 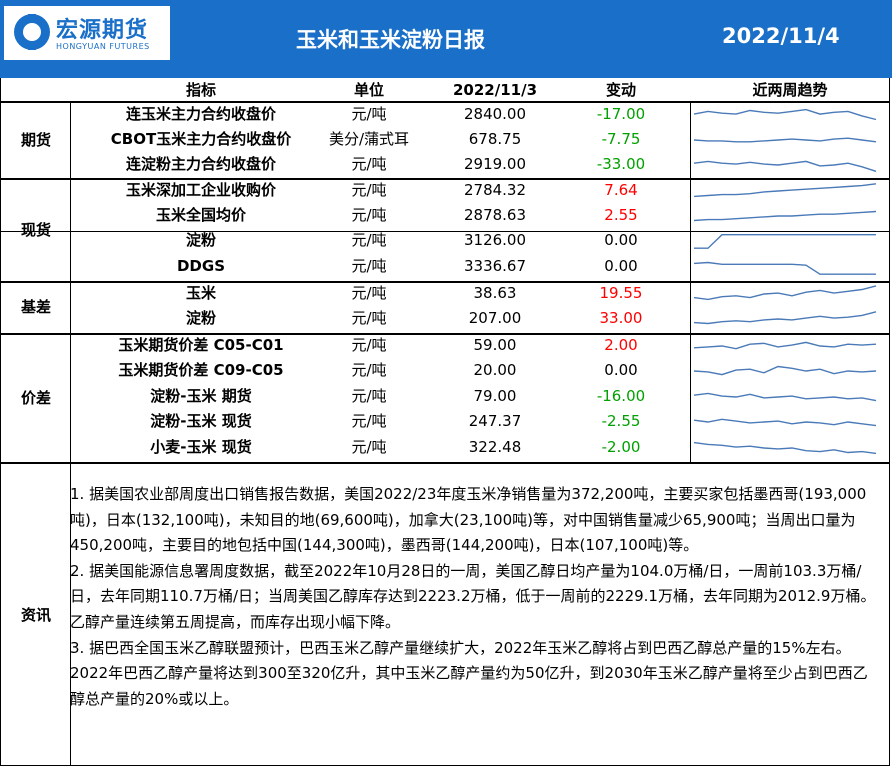 What do you see at coordinates (621, 293) in the screenshot?
I see `row-change: 19.55` at bounding box center [621, 293].